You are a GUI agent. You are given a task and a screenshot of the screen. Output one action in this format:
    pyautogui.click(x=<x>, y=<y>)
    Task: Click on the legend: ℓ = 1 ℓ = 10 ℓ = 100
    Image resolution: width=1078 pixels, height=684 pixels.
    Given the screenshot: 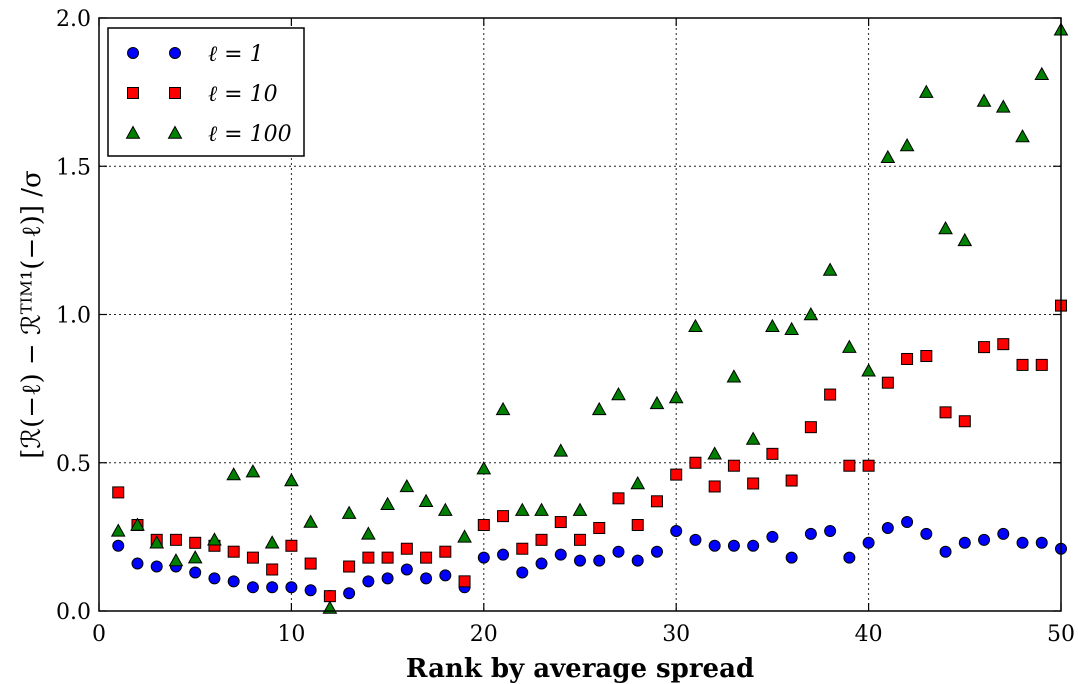 What is the action you would take?
    pyautogui.click(x=206, y=92)
    